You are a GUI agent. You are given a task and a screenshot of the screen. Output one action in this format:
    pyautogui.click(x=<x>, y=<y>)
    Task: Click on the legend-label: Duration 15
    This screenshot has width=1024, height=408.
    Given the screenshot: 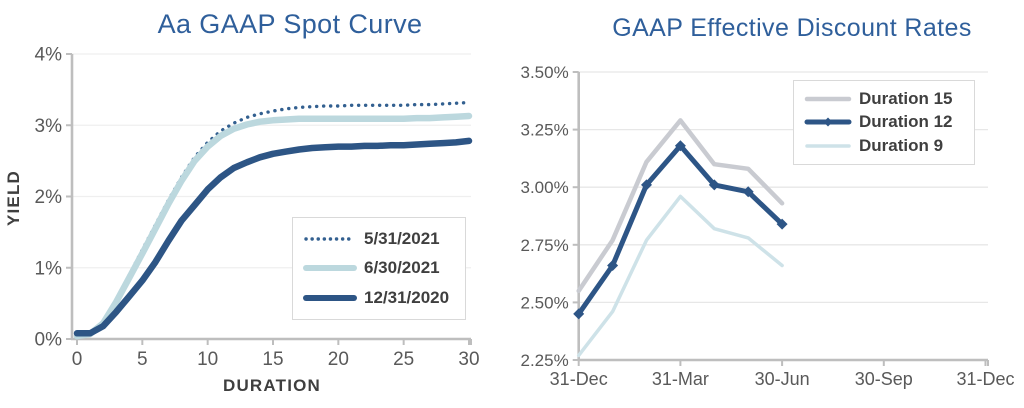 What is the action you would take?
    pyautogui.click(x=906, y=98)
    